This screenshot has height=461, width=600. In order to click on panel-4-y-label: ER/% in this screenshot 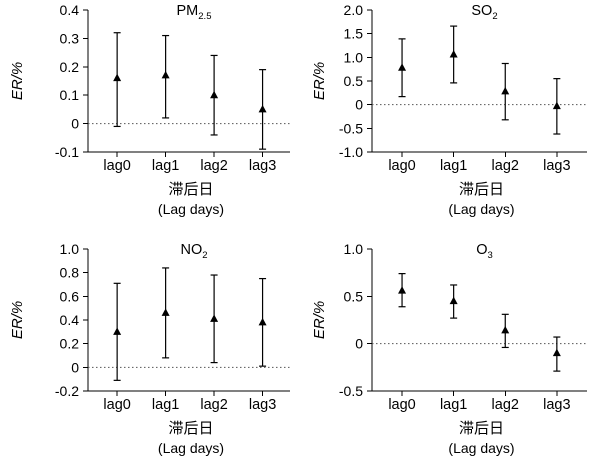, I will do `click(319, 320)`.